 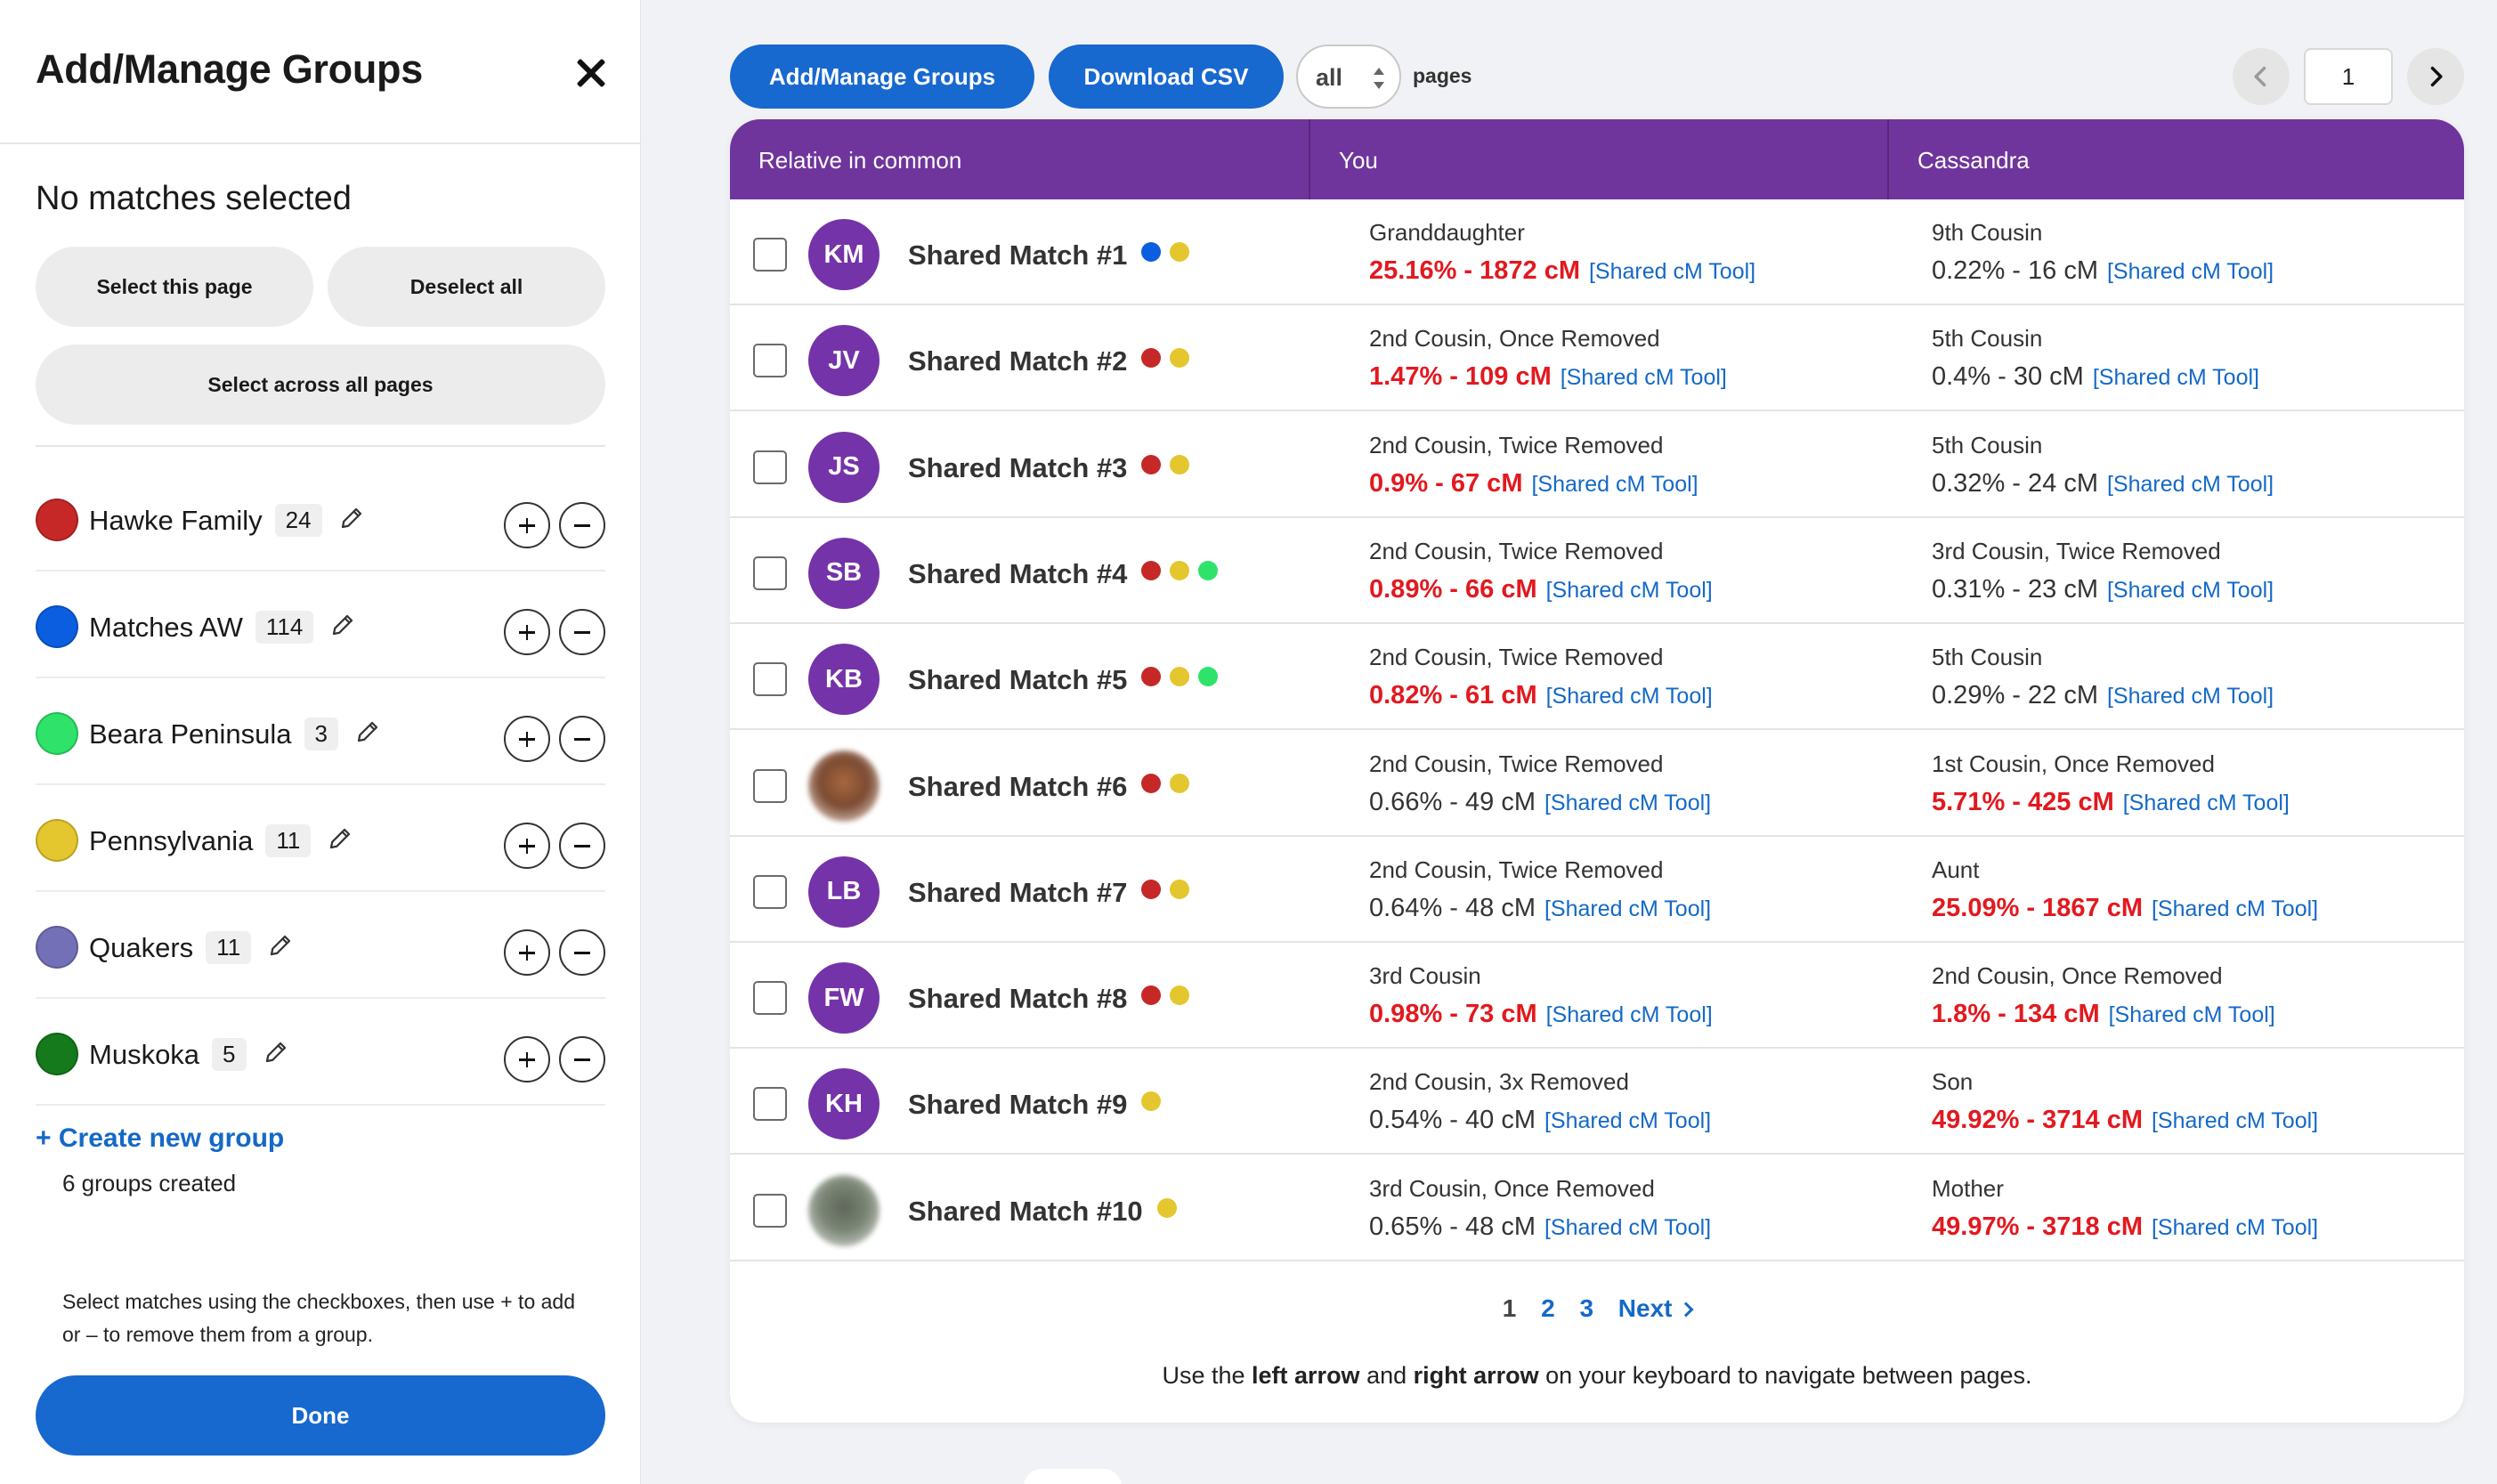 I want to click on group-row: Hawke Family 24, so click(x=320, y=518).